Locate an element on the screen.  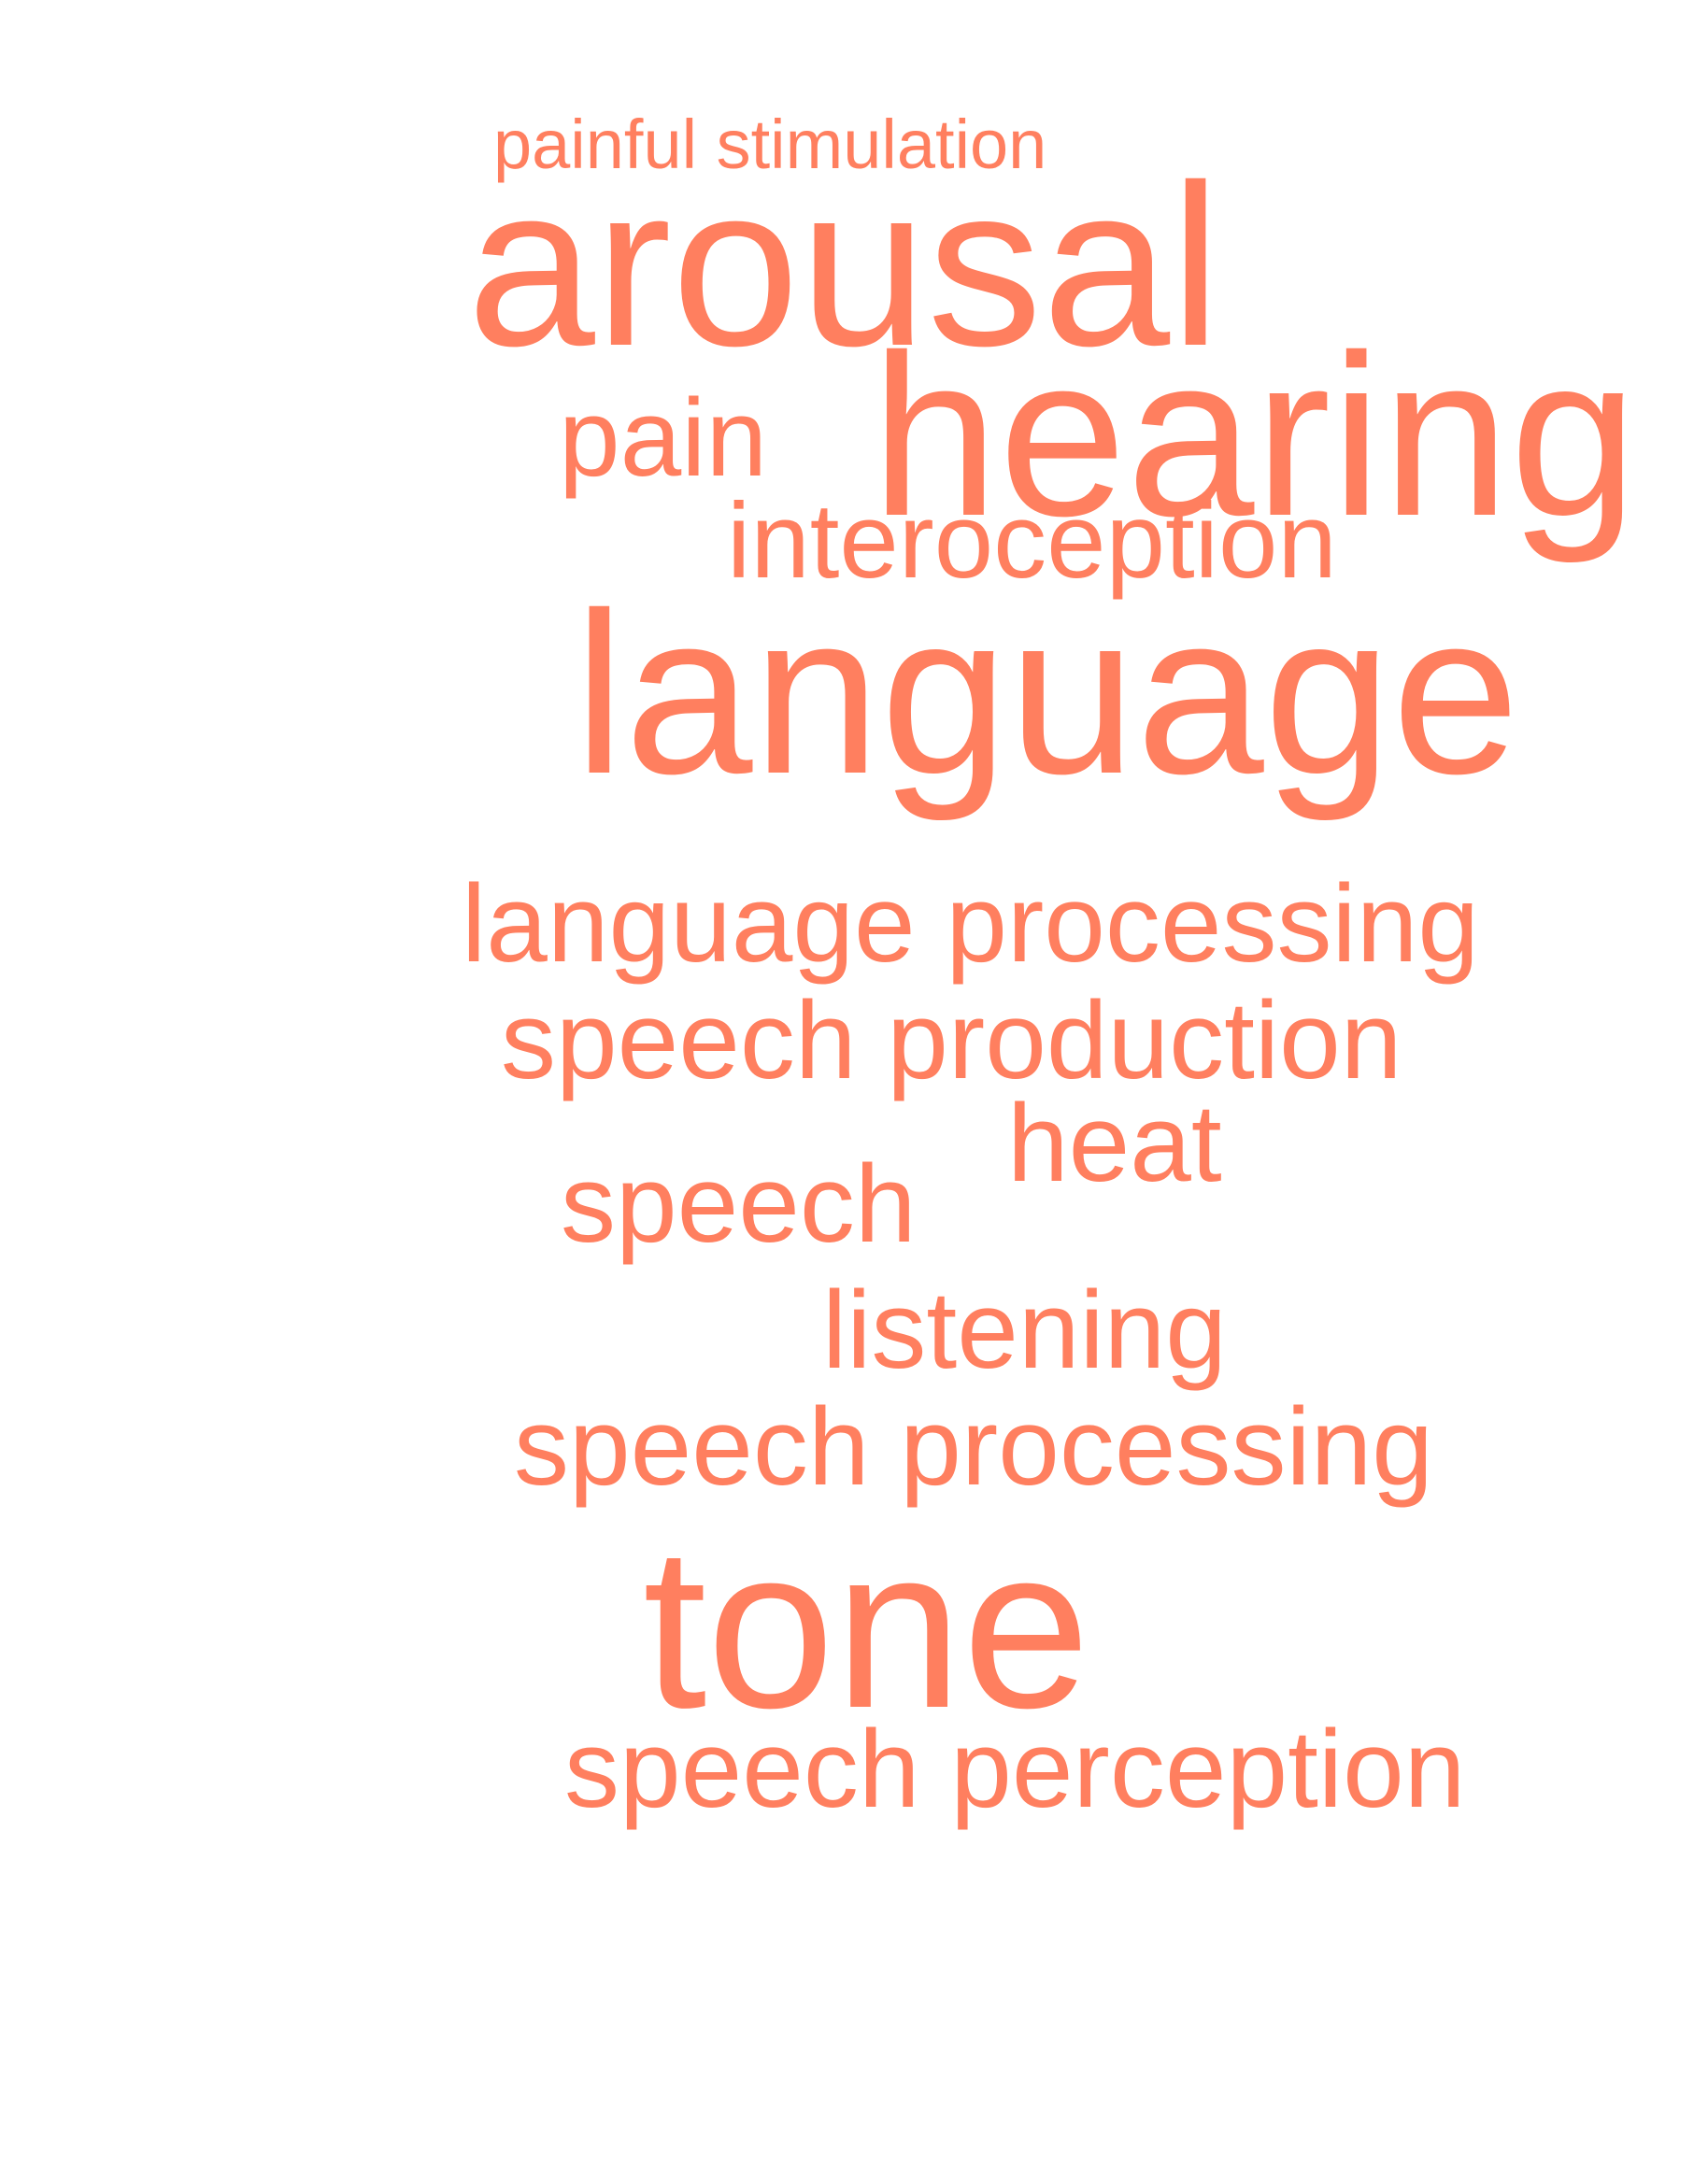
word-tone: tone is located at coordinates (866, 1627).